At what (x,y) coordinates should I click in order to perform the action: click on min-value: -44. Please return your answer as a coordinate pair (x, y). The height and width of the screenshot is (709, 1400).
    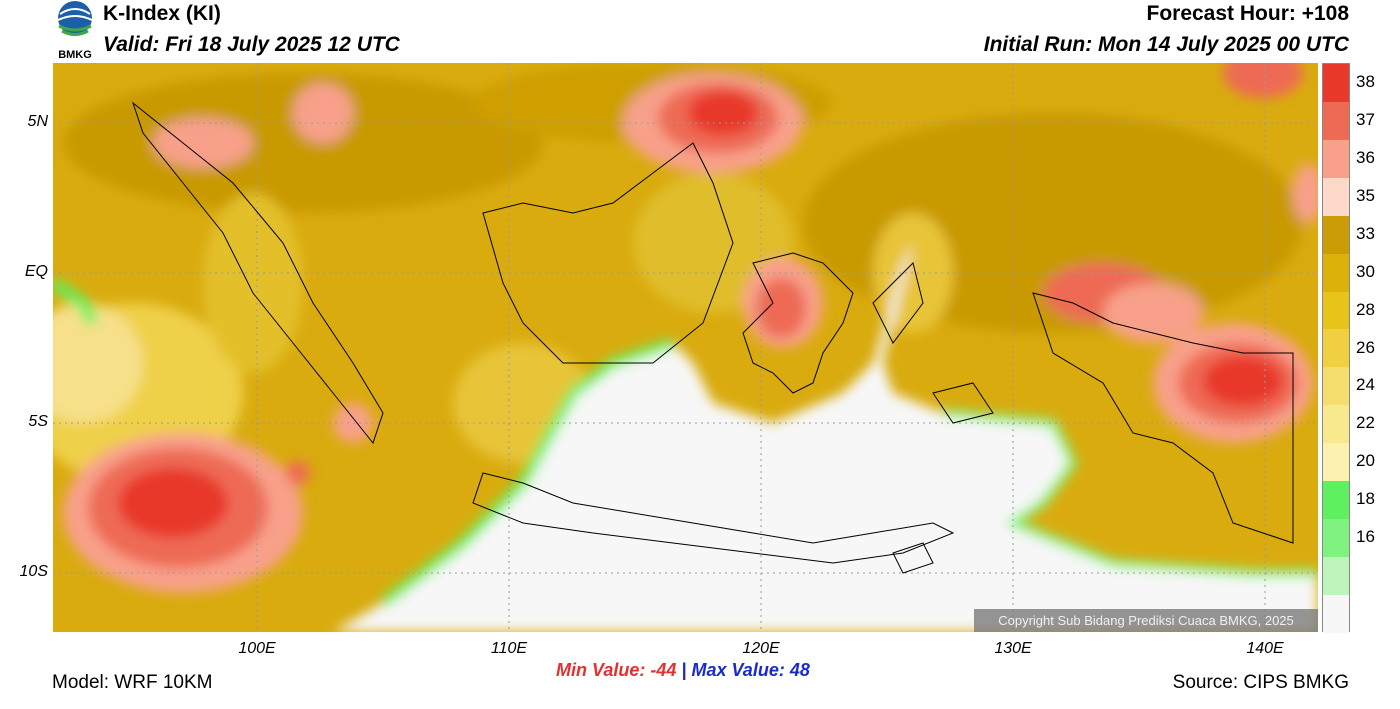
    Looking at the image, I should click on (663, 670).